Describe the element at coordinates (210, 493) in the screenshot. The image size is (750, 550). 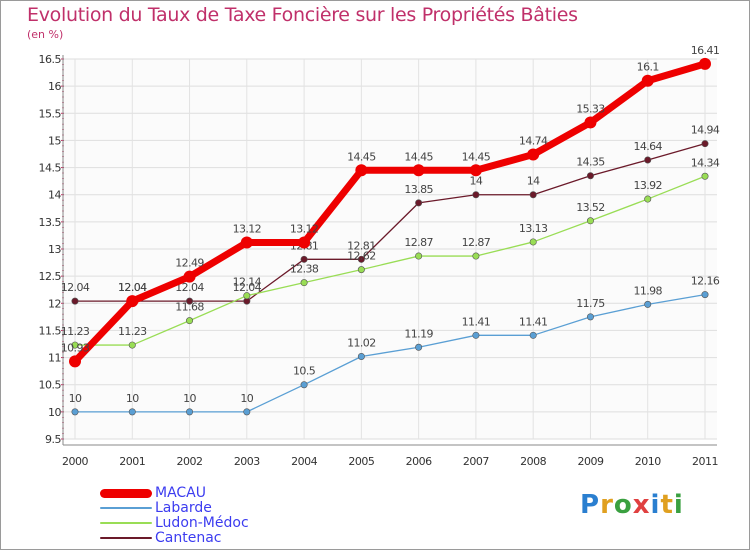
I see `legend-item-macau: MACAU` at that location.